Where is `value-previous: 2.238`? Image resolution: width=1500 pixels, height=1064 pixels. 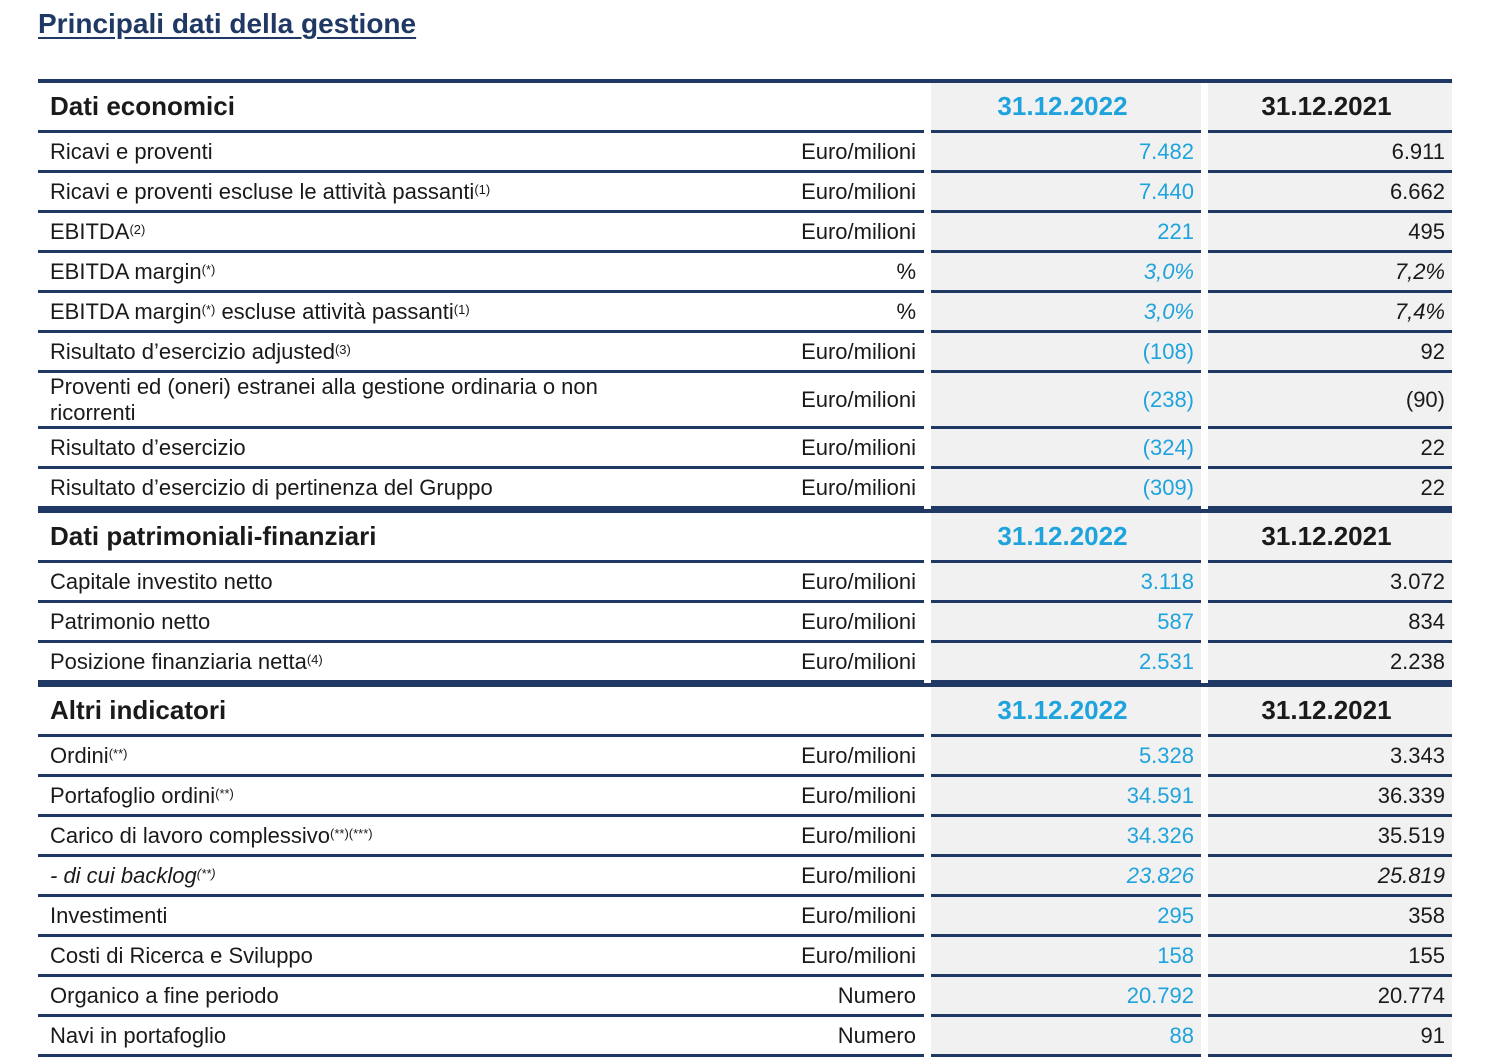 value-previous: 2.238 is located at coordinates (1330, 663).